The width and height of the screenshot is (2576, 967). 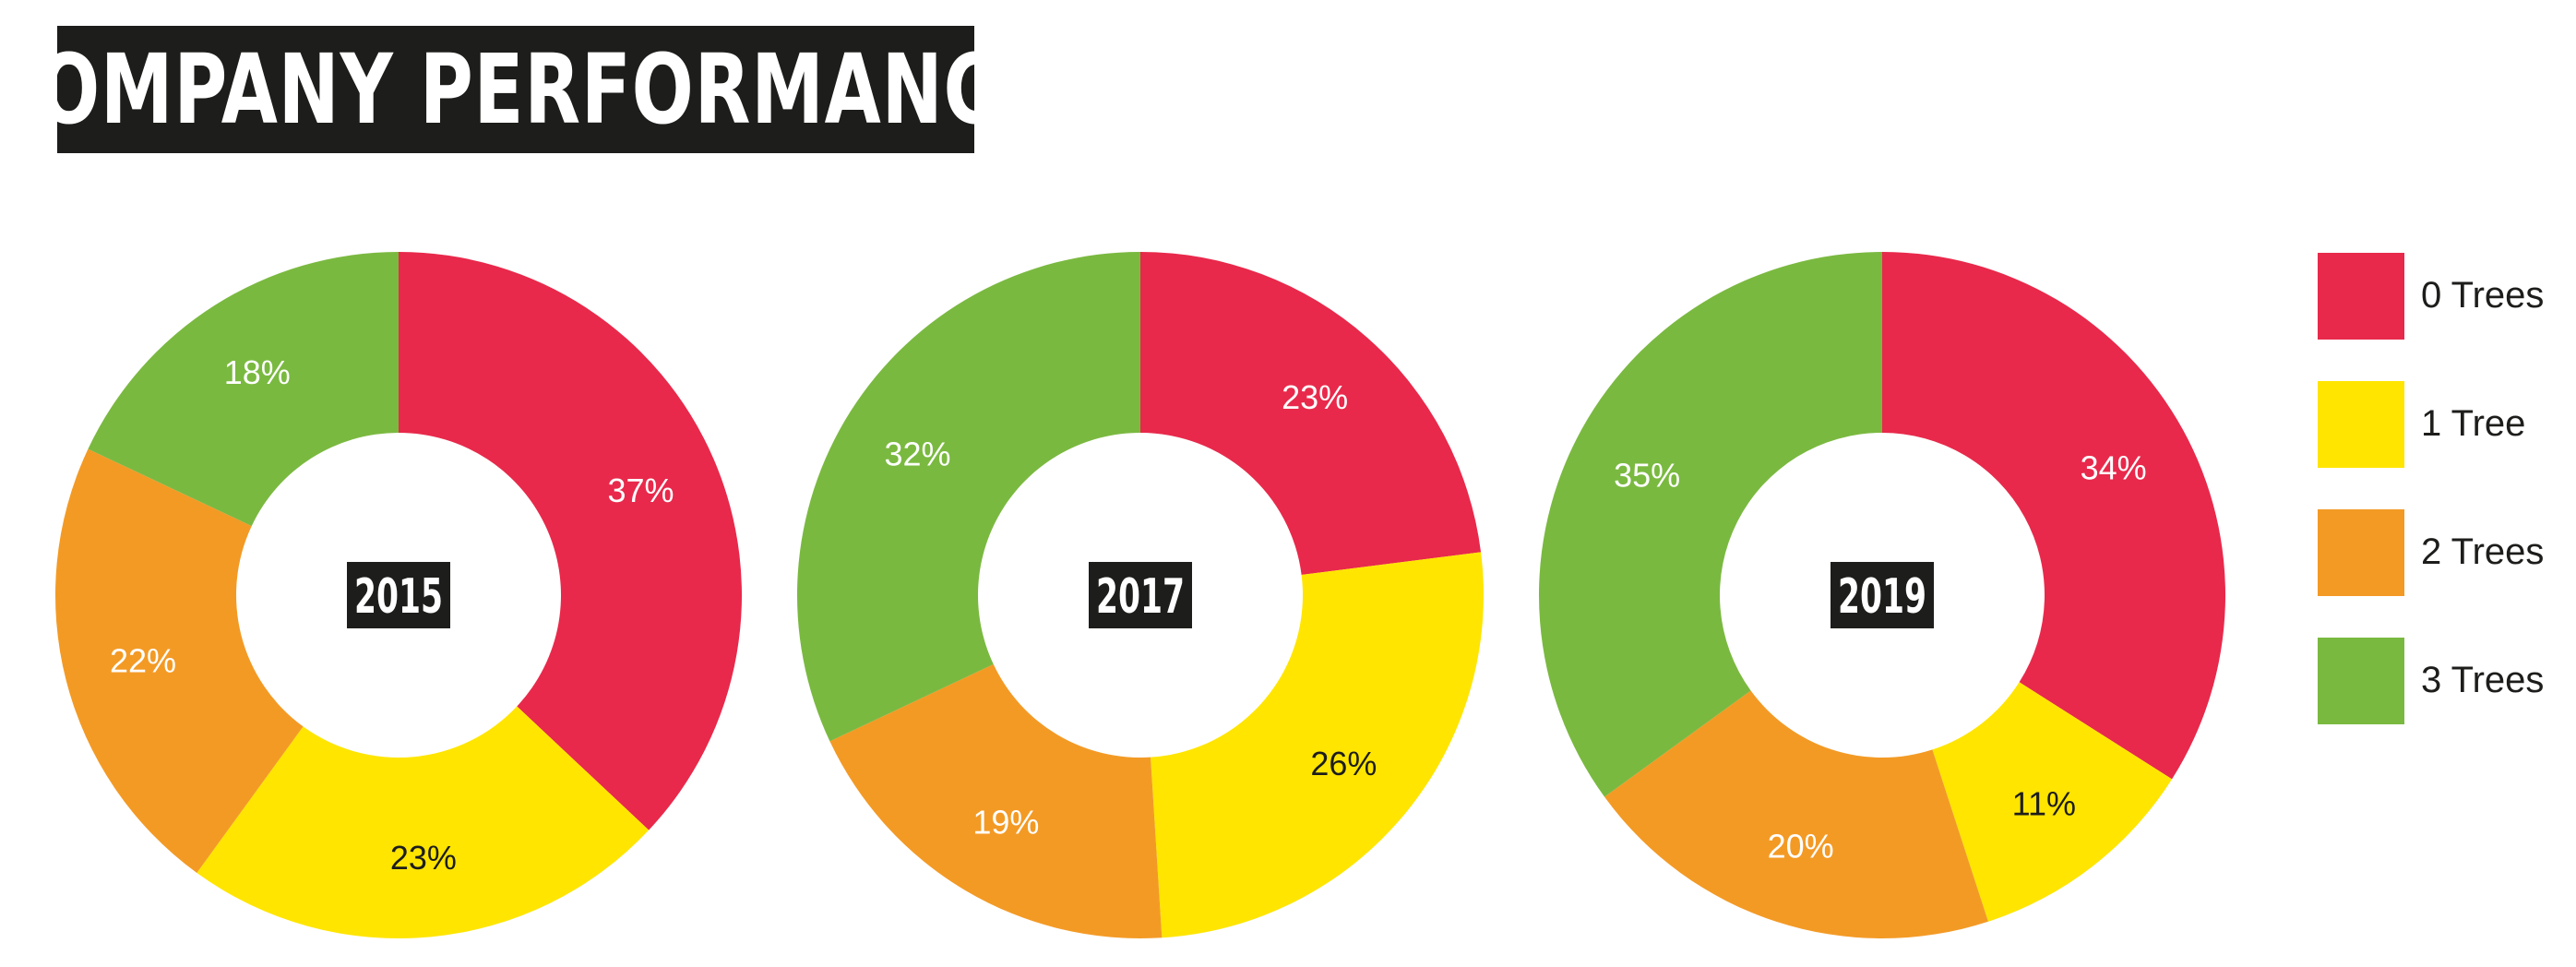 I want to click on slice-label-2017-1-tree: 26%, so click(x=1344, y=763).